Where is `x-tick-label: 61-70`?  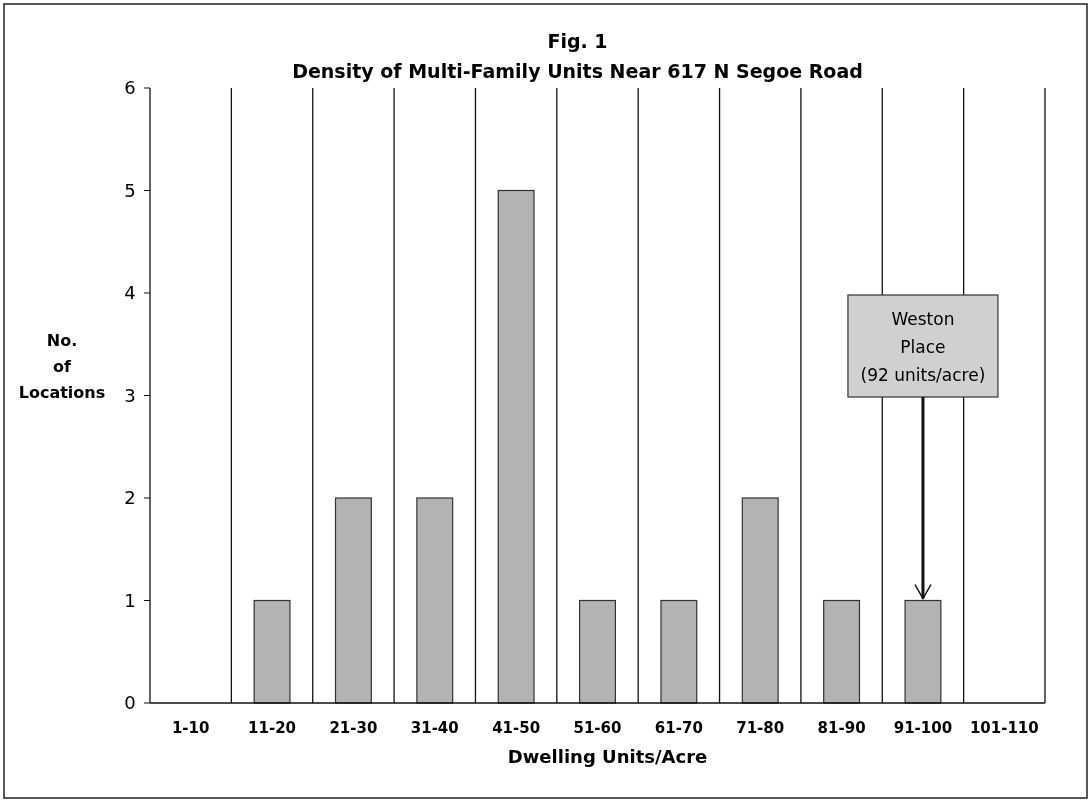
x-tick-label: 61-70 is located at coordinates (678, 728).